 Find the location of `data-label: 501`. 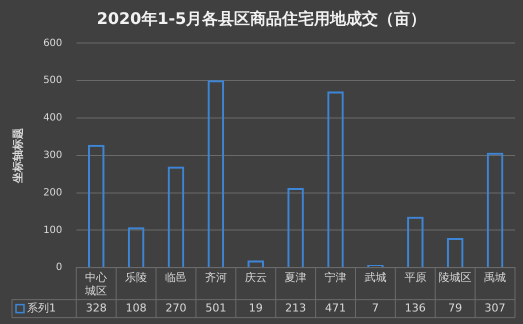

data-label: 501 is located at coordinates (215, 307).